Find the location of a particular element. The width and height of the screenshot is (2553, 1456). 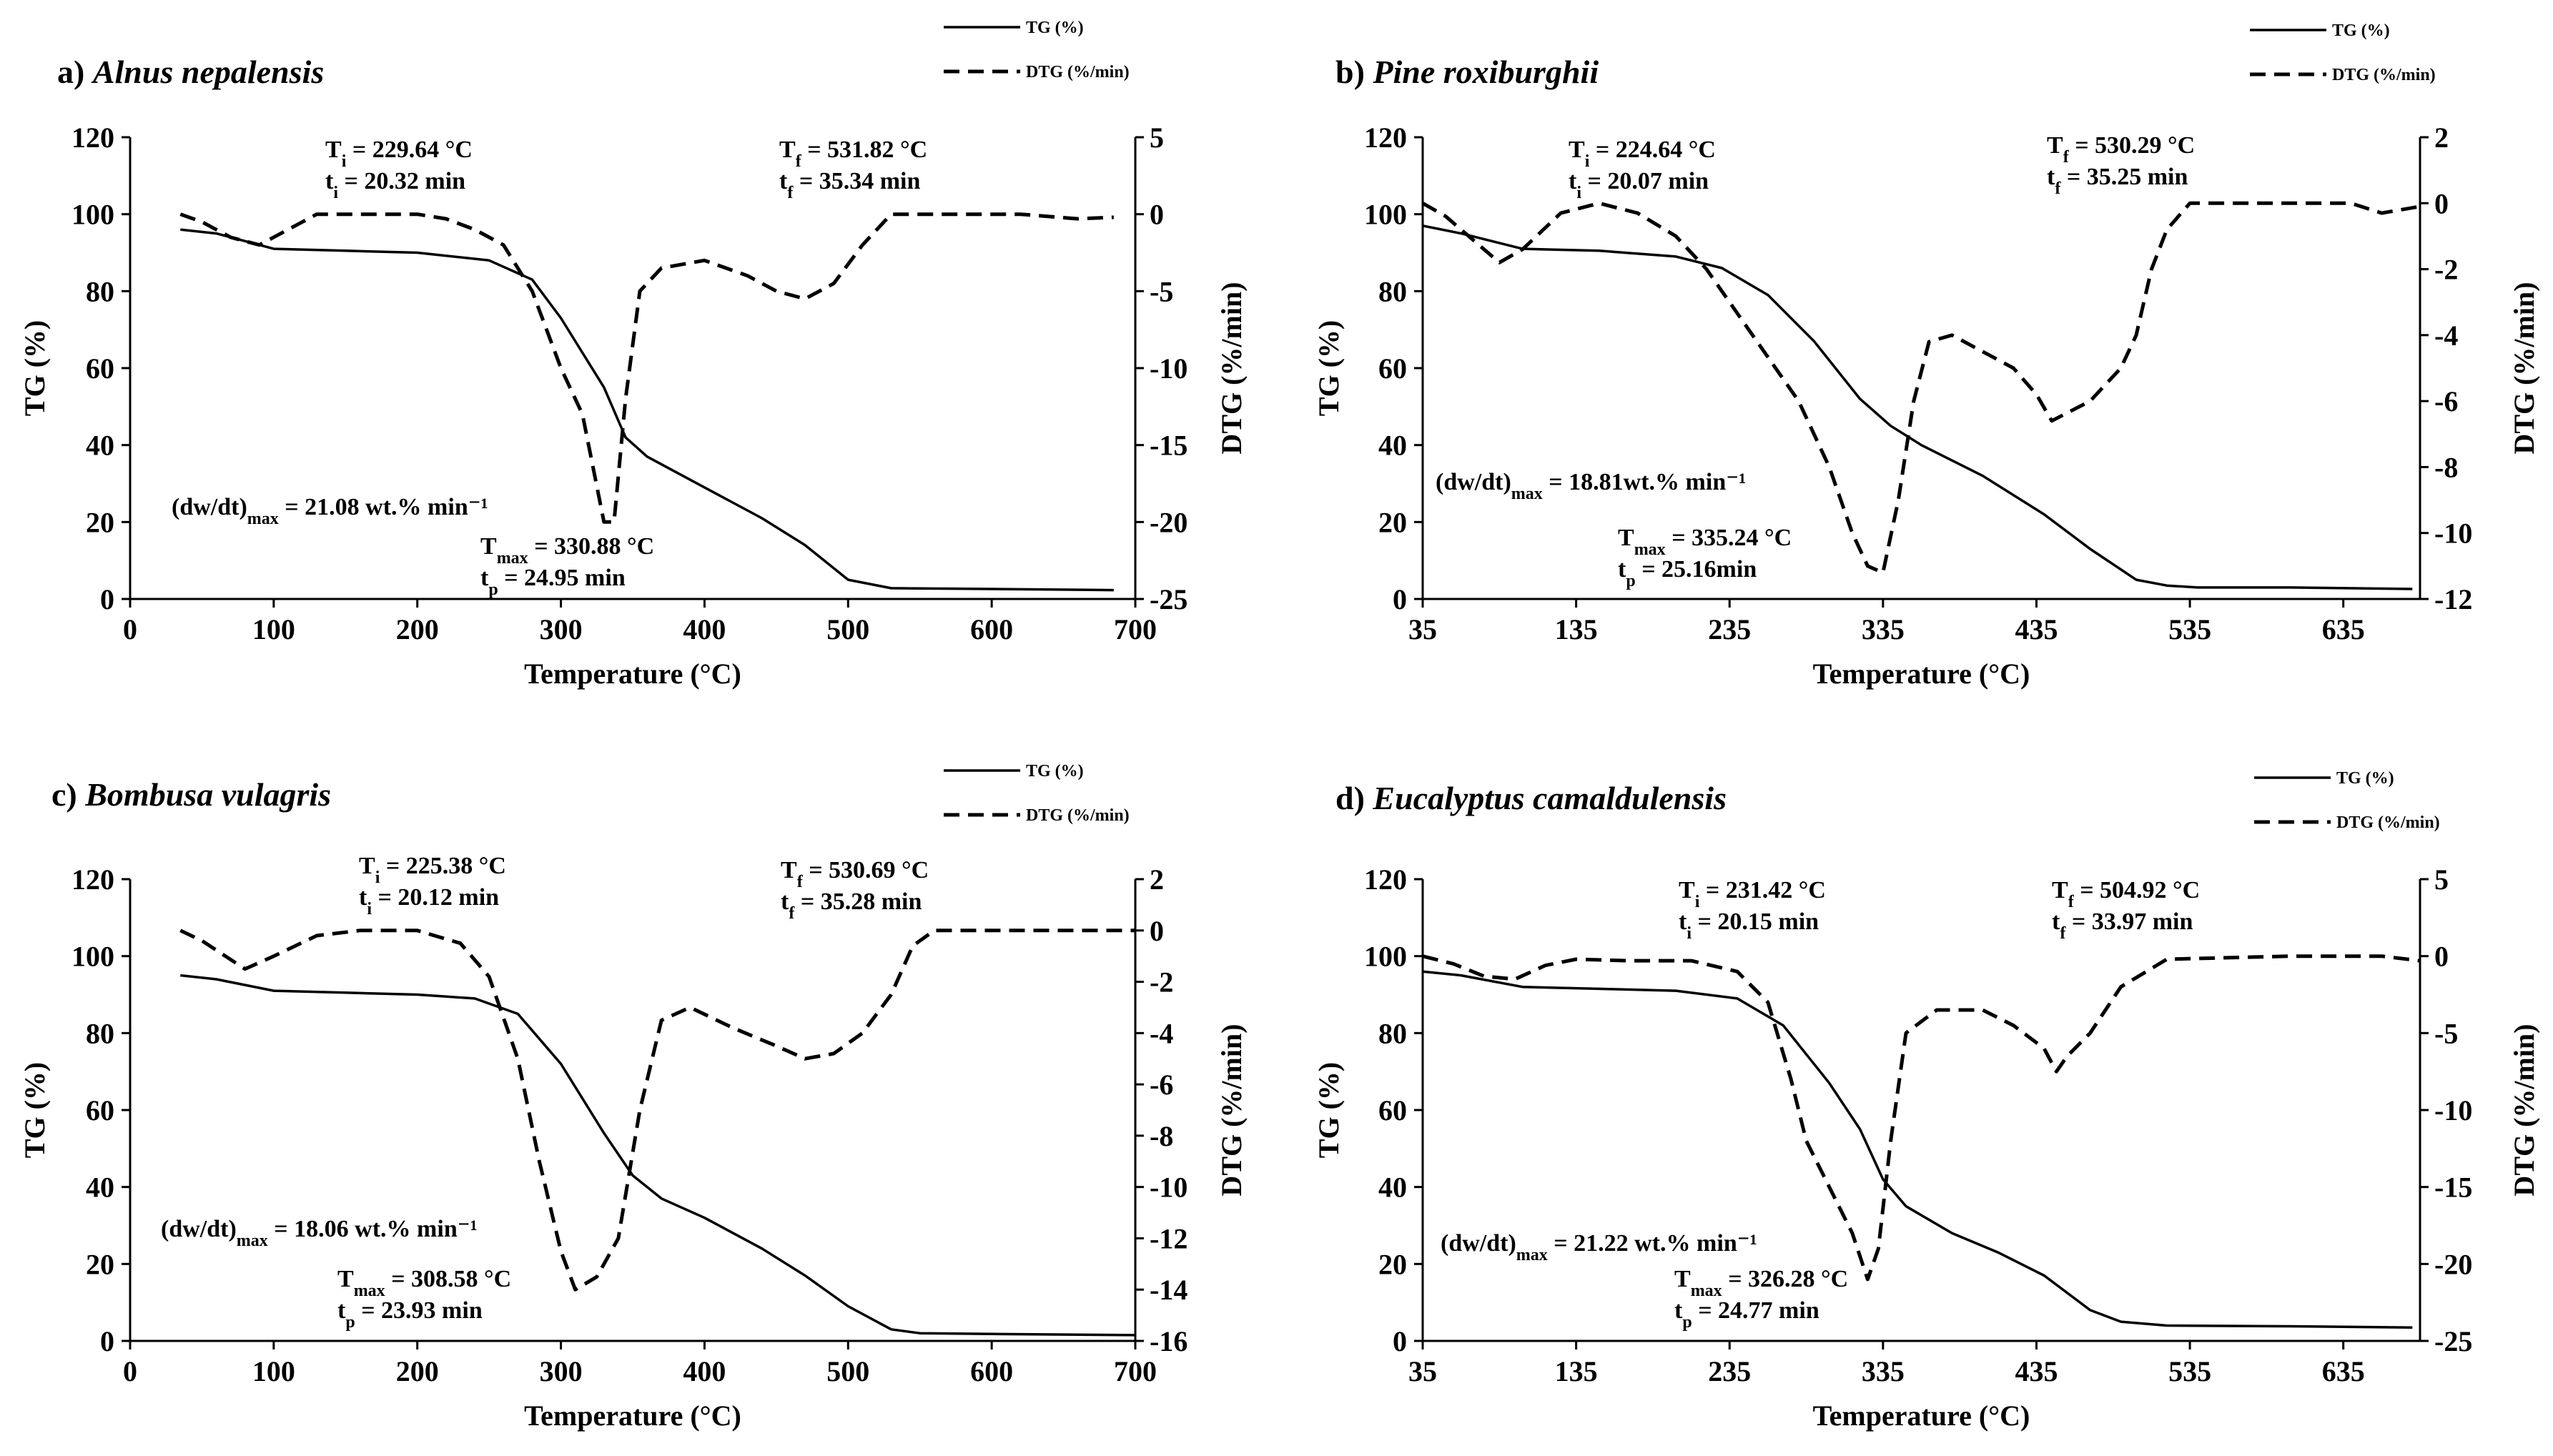

ann-value: = 24.95 min is located at coordinates (562, 578).